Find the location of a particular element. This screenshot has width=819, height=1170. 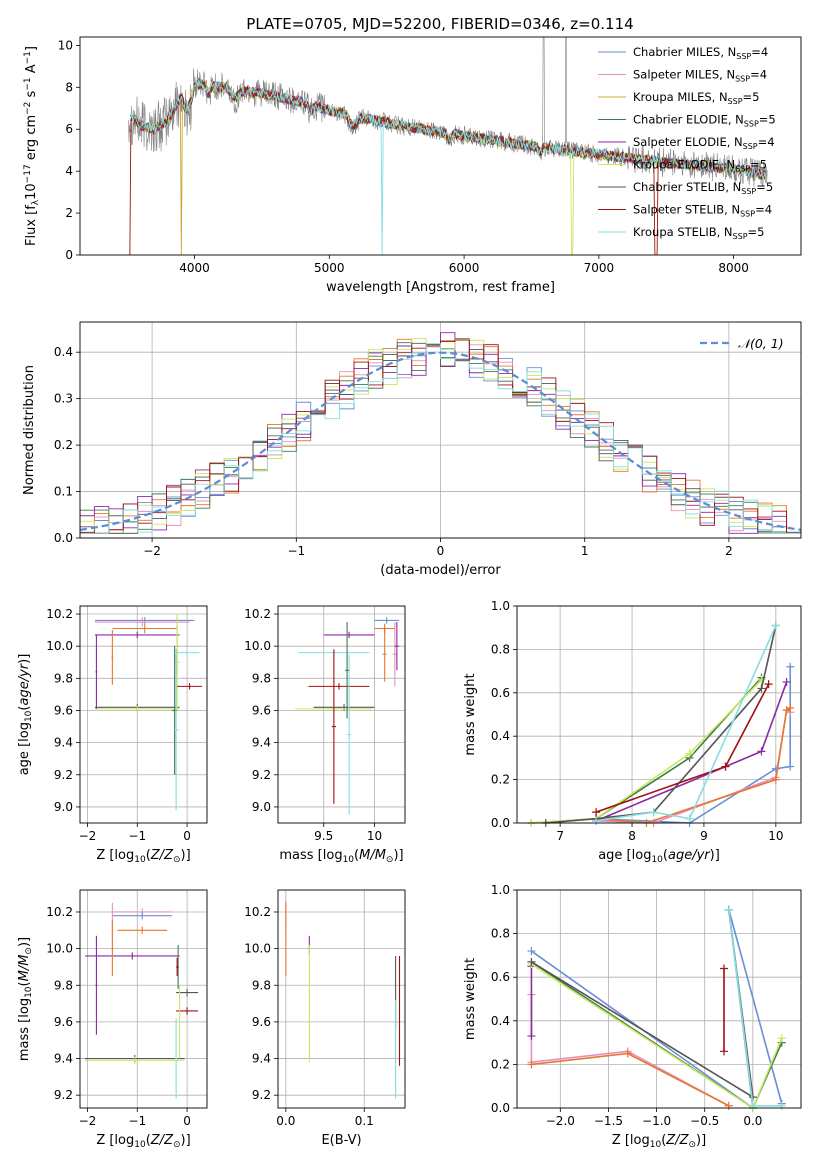

y-tick-label: 9.2 is located at coordinates (261, 1095).